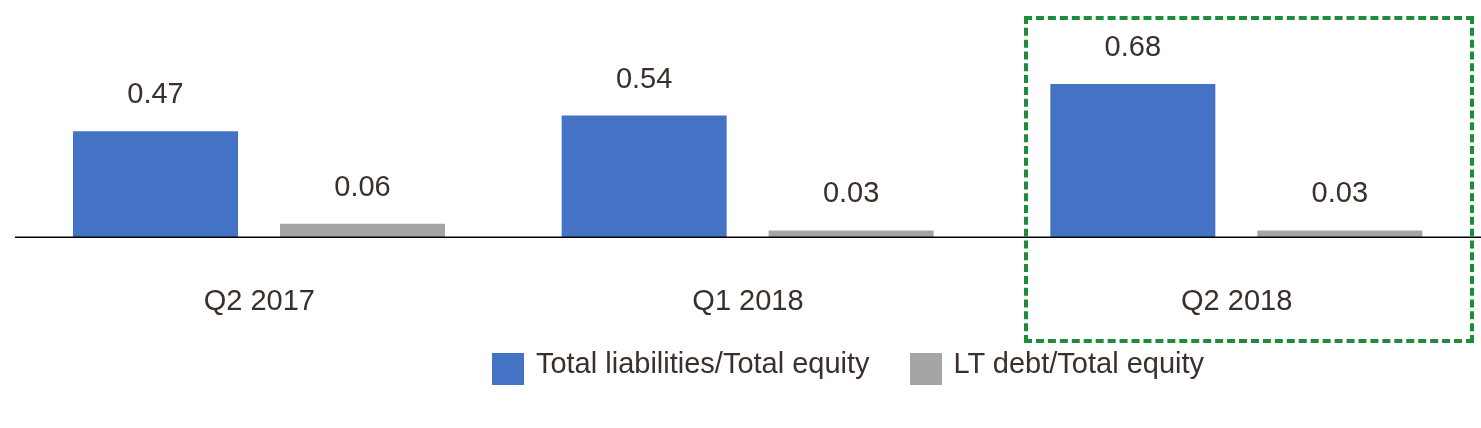  Describe the element at coordinates (702, 363) in the screenshot. I see `legend-label: Total liabilities/Total equity` at that location.